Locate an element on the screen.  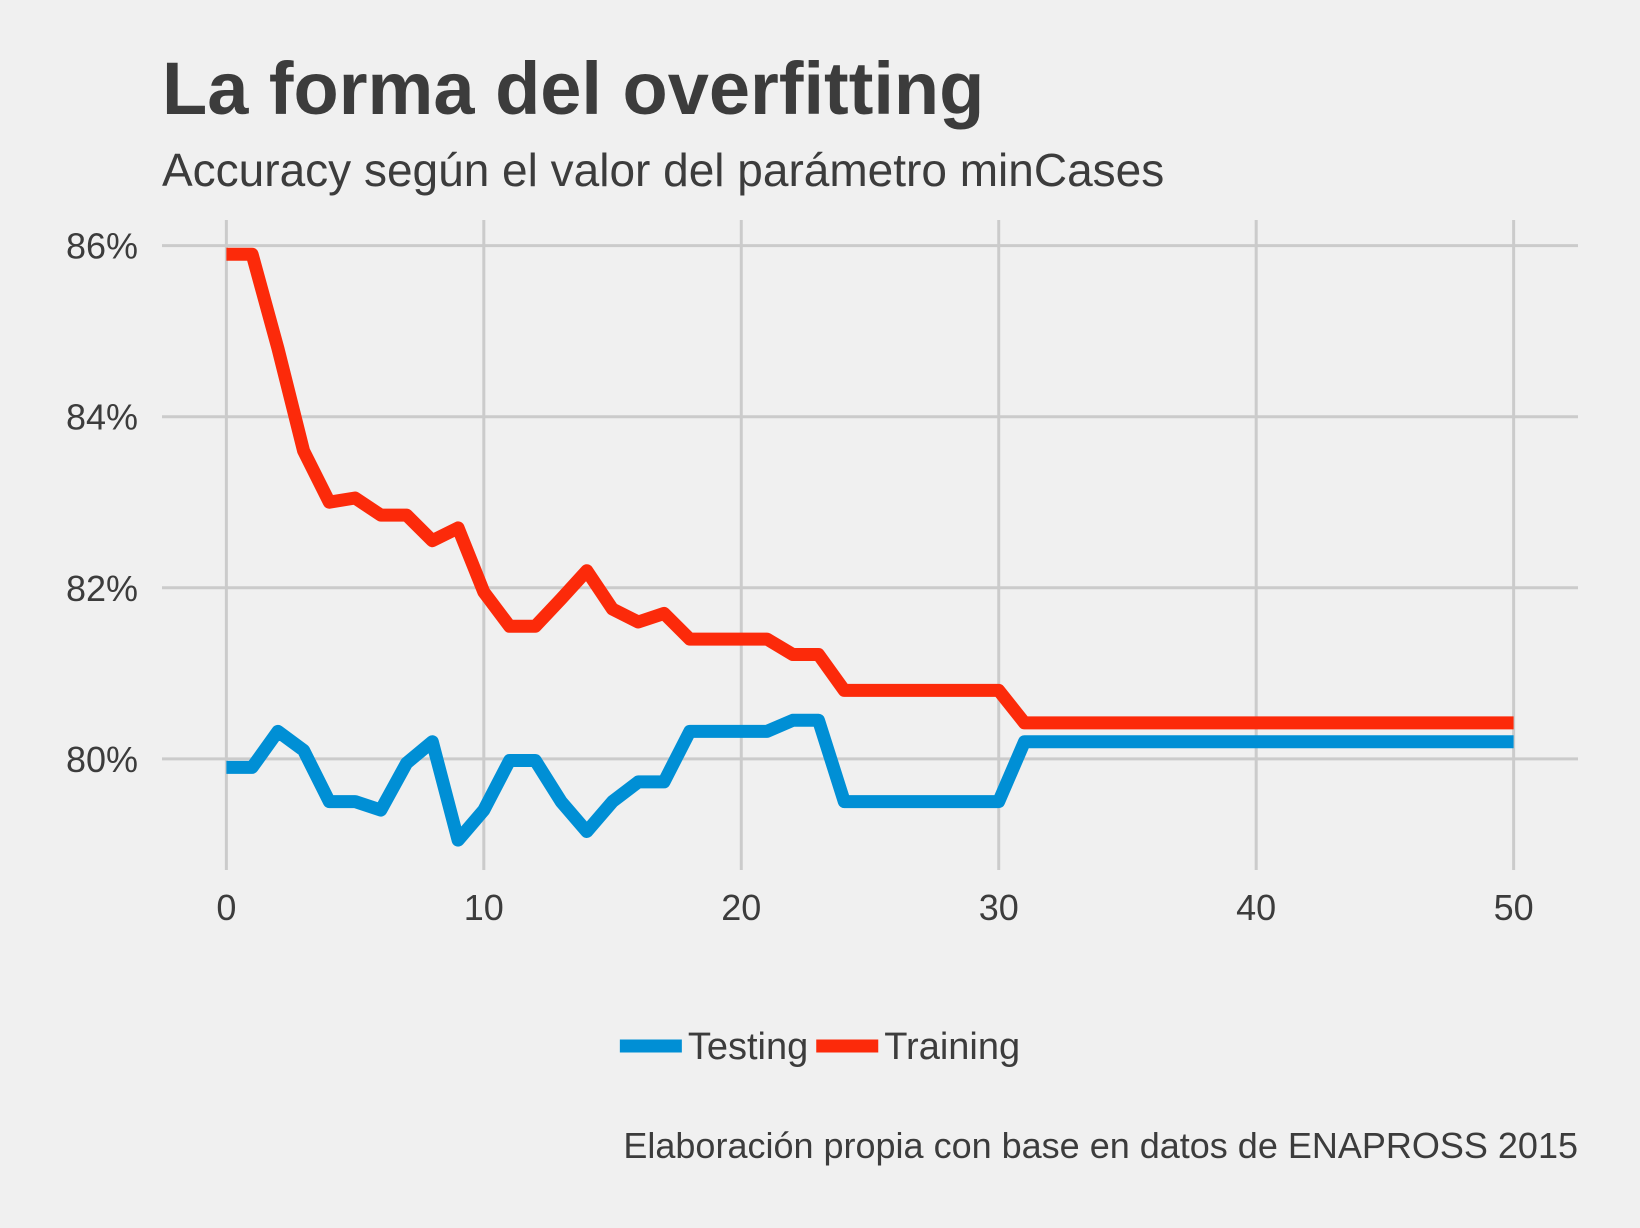
x-axis-ticks: 0 10 20 30 40 50 is located at coordinates (874, 907).